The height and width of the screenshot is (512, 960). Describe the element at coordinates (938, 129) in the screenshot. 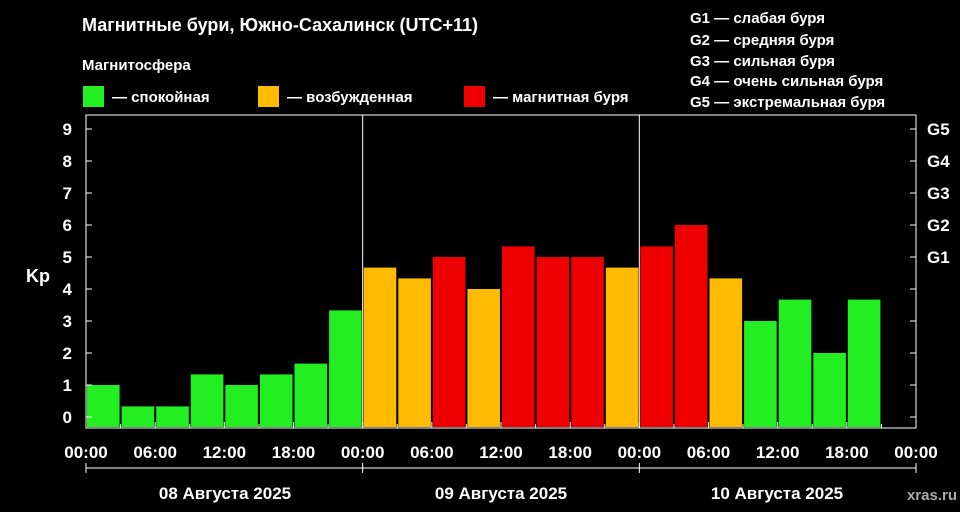

I see `g-level-label: G5` at that location.